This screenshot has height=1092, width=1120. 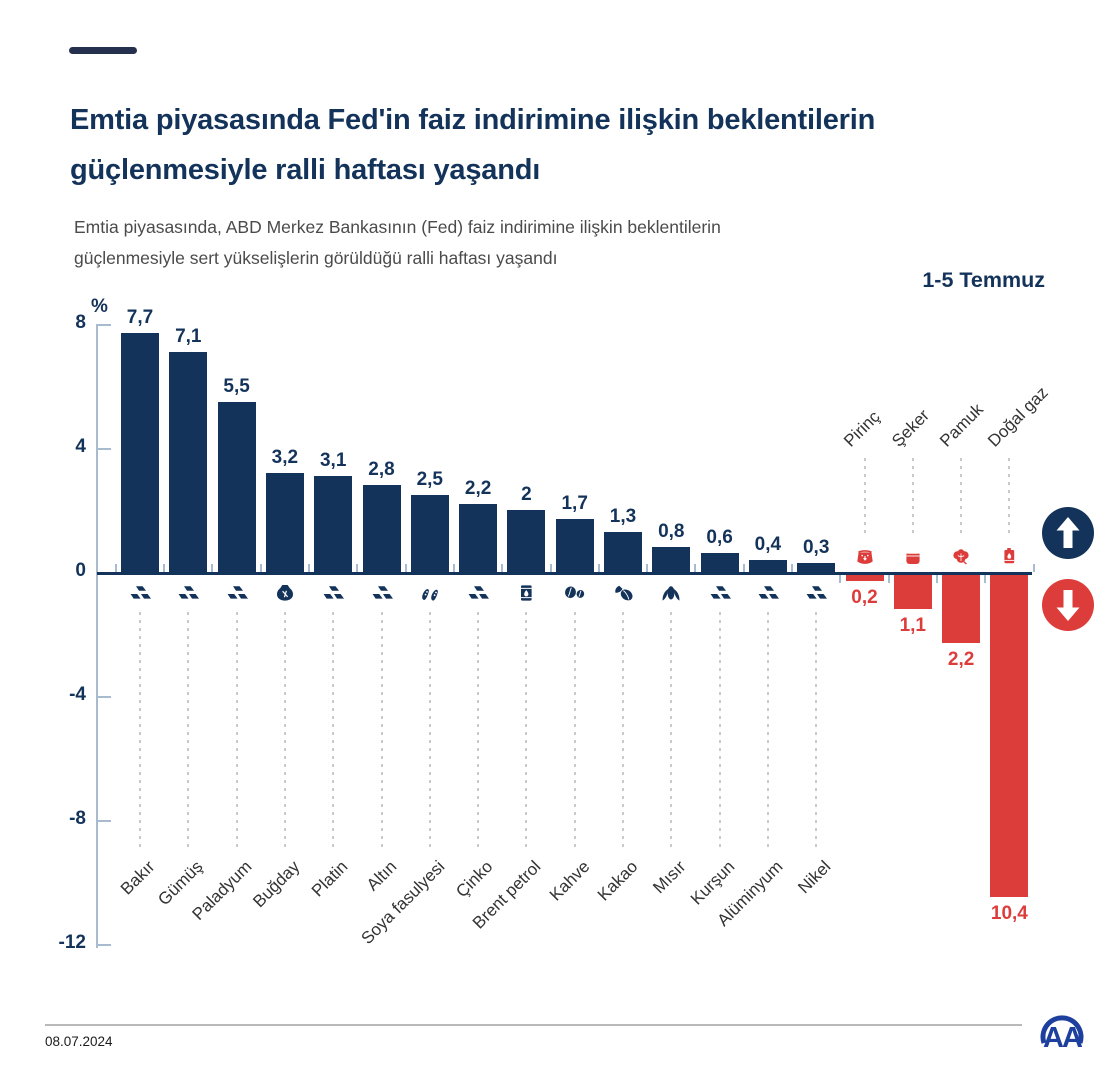 I want to click on x-axis-label: Nikel, so click(x=814, y=877).